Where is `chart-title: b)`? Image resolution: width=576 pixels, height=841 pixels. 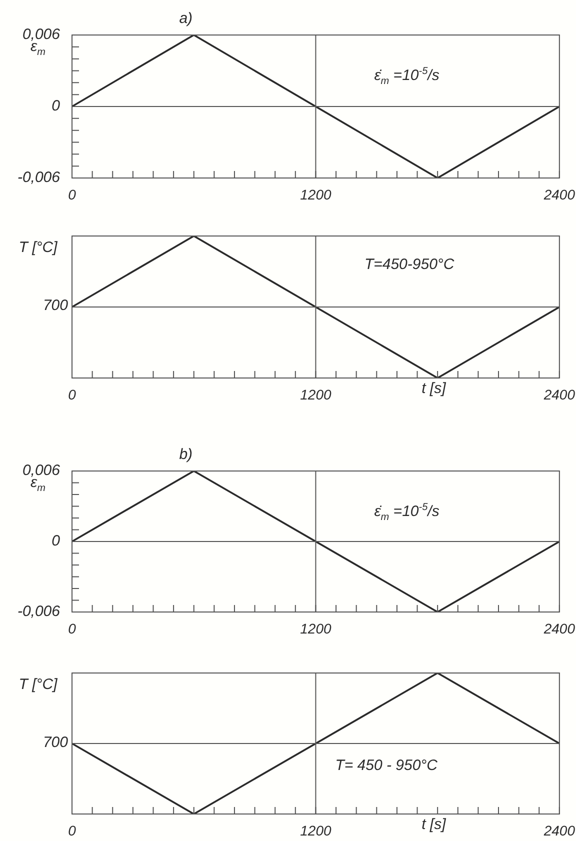 chart-title: b) is located at coordinates (186, 455).